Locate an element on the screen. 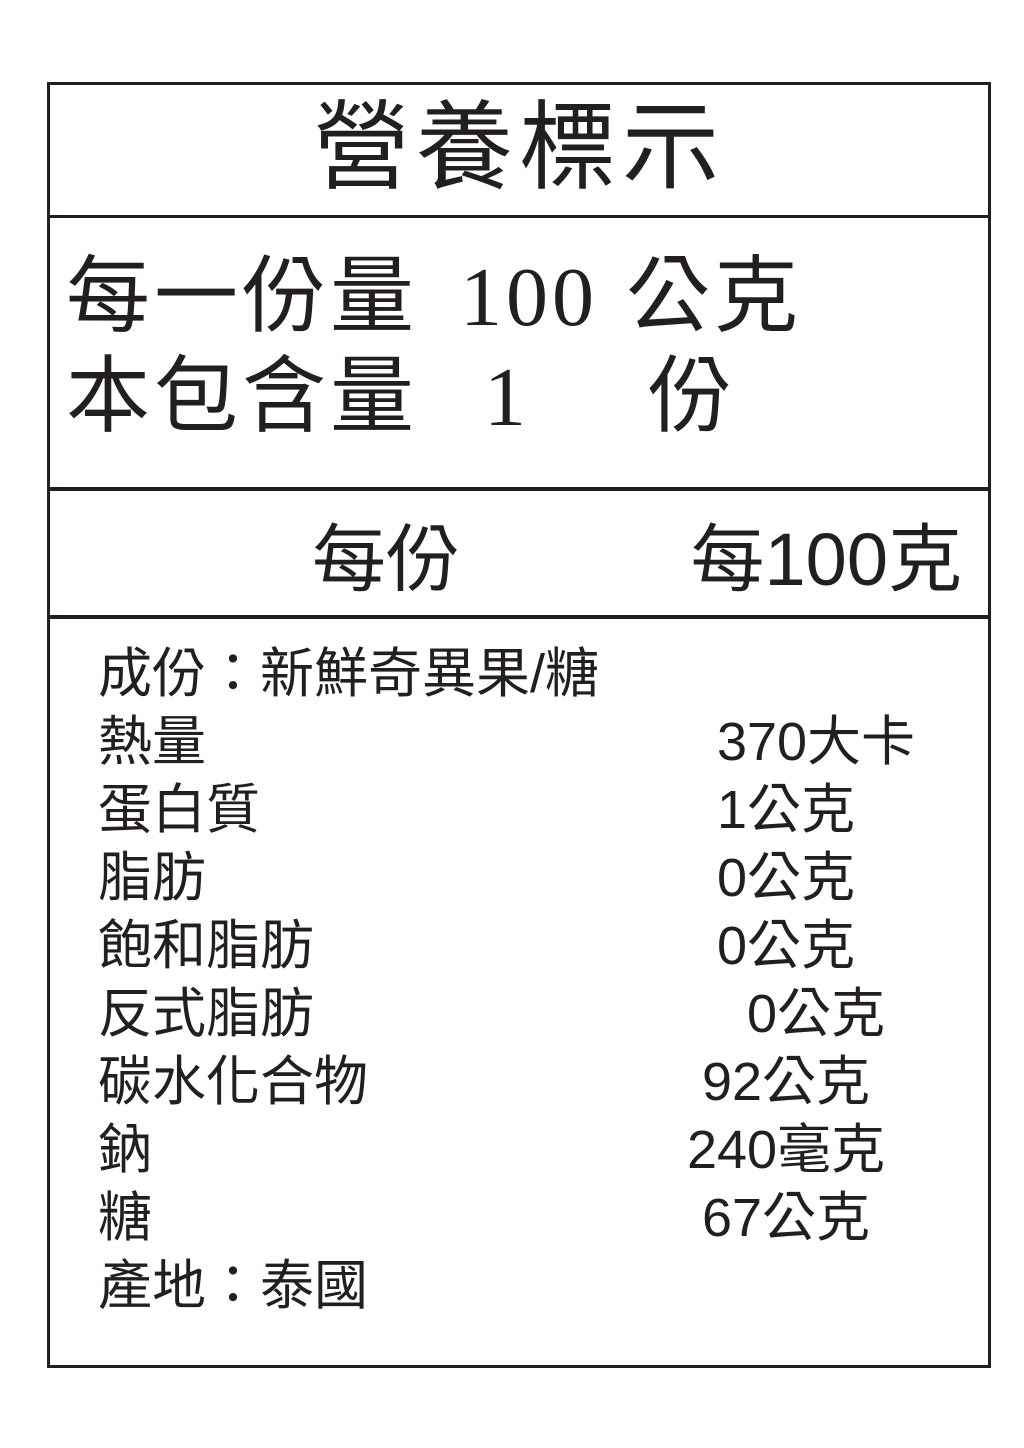  nutrient-value: 1公克 is located at coordinates (786, 810).